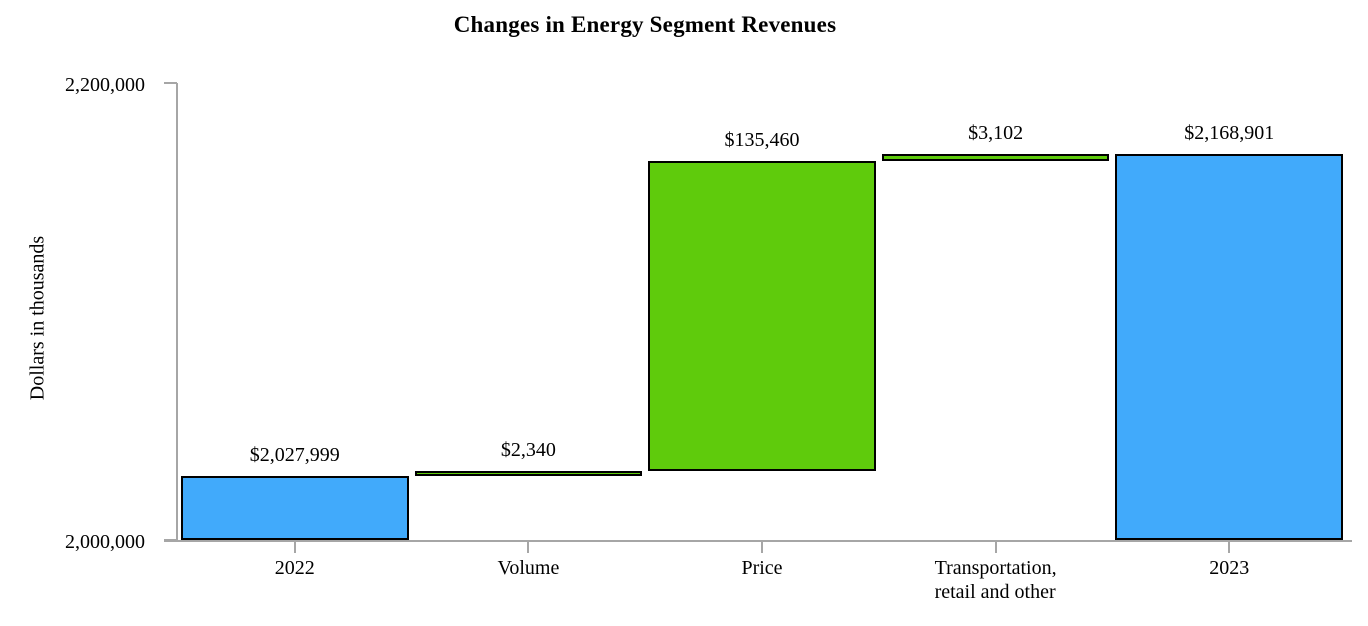  Describe the element at coordinates (1229, 133) in the screenshot. I see `bar-value-label: $2,168,901` at that location.